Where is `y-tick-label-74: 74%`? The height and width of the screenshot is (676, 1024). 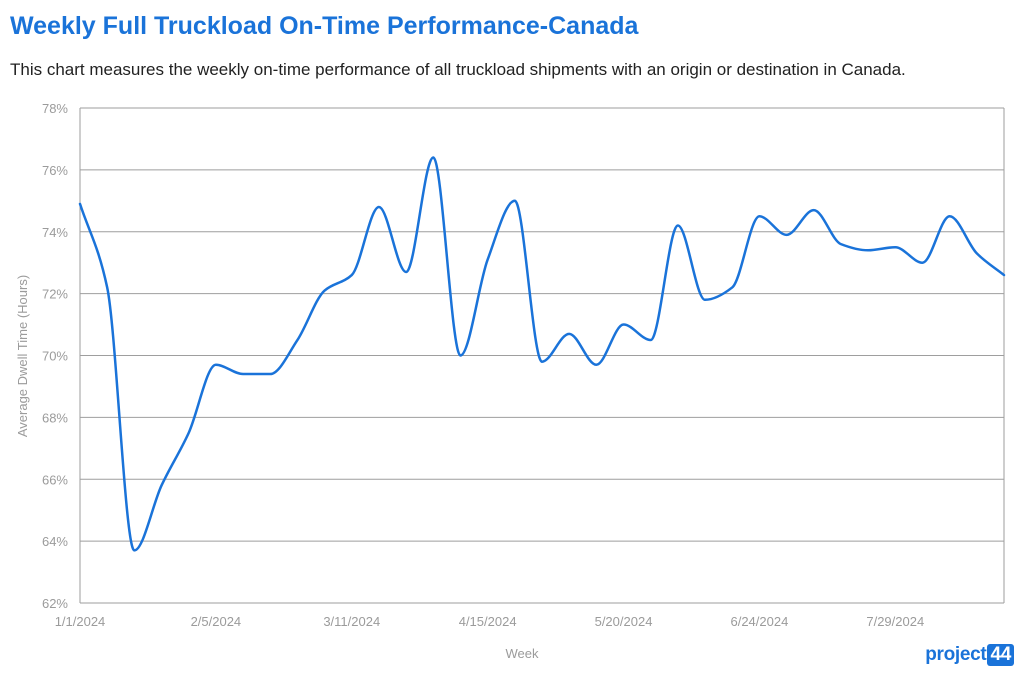 y-tick-label-74: 74% is located at coordinates (55, 232).